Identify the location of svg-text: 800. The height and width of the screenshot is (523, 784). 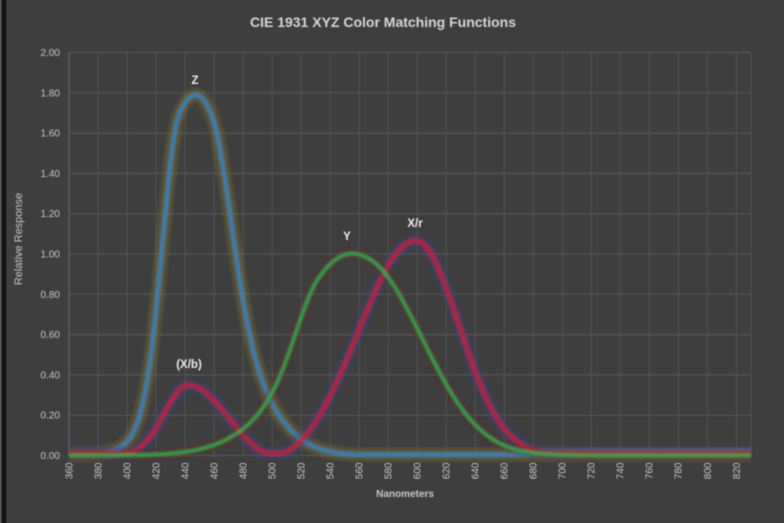
(708, 470).